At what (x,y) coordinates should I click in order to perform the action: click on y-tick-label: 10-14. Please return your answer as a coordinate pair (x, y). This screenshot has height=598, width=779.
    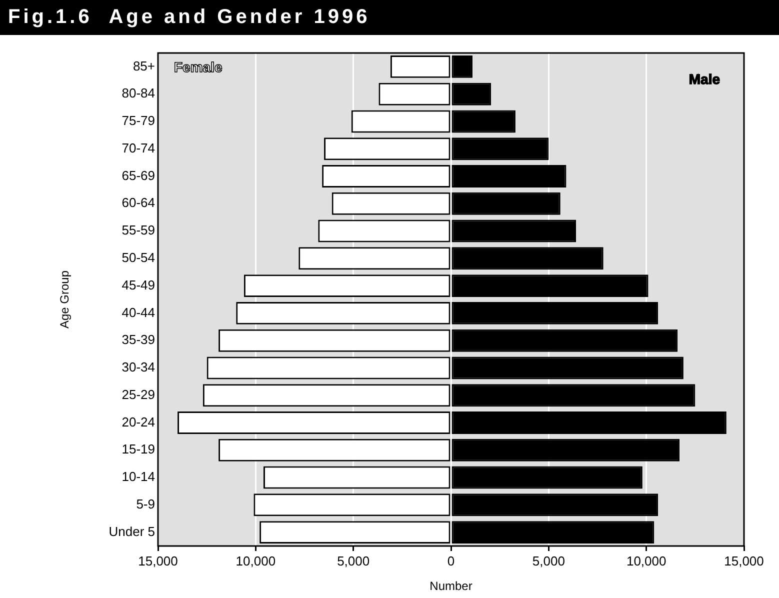
    Looking at the image, I should click on (138, 476).